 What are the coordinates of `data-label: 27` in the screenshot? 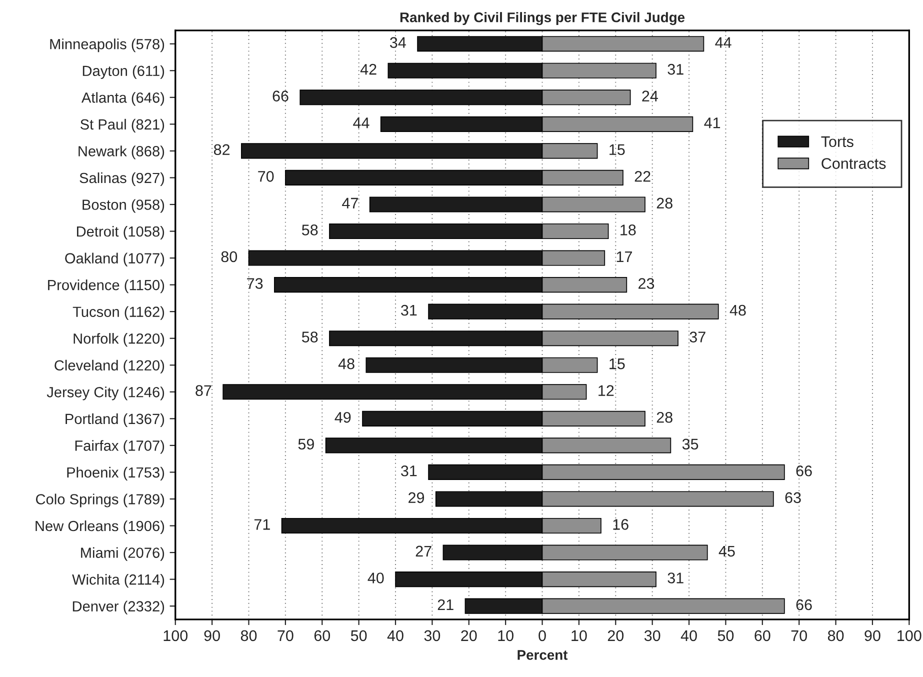 It's located at (424, 551).